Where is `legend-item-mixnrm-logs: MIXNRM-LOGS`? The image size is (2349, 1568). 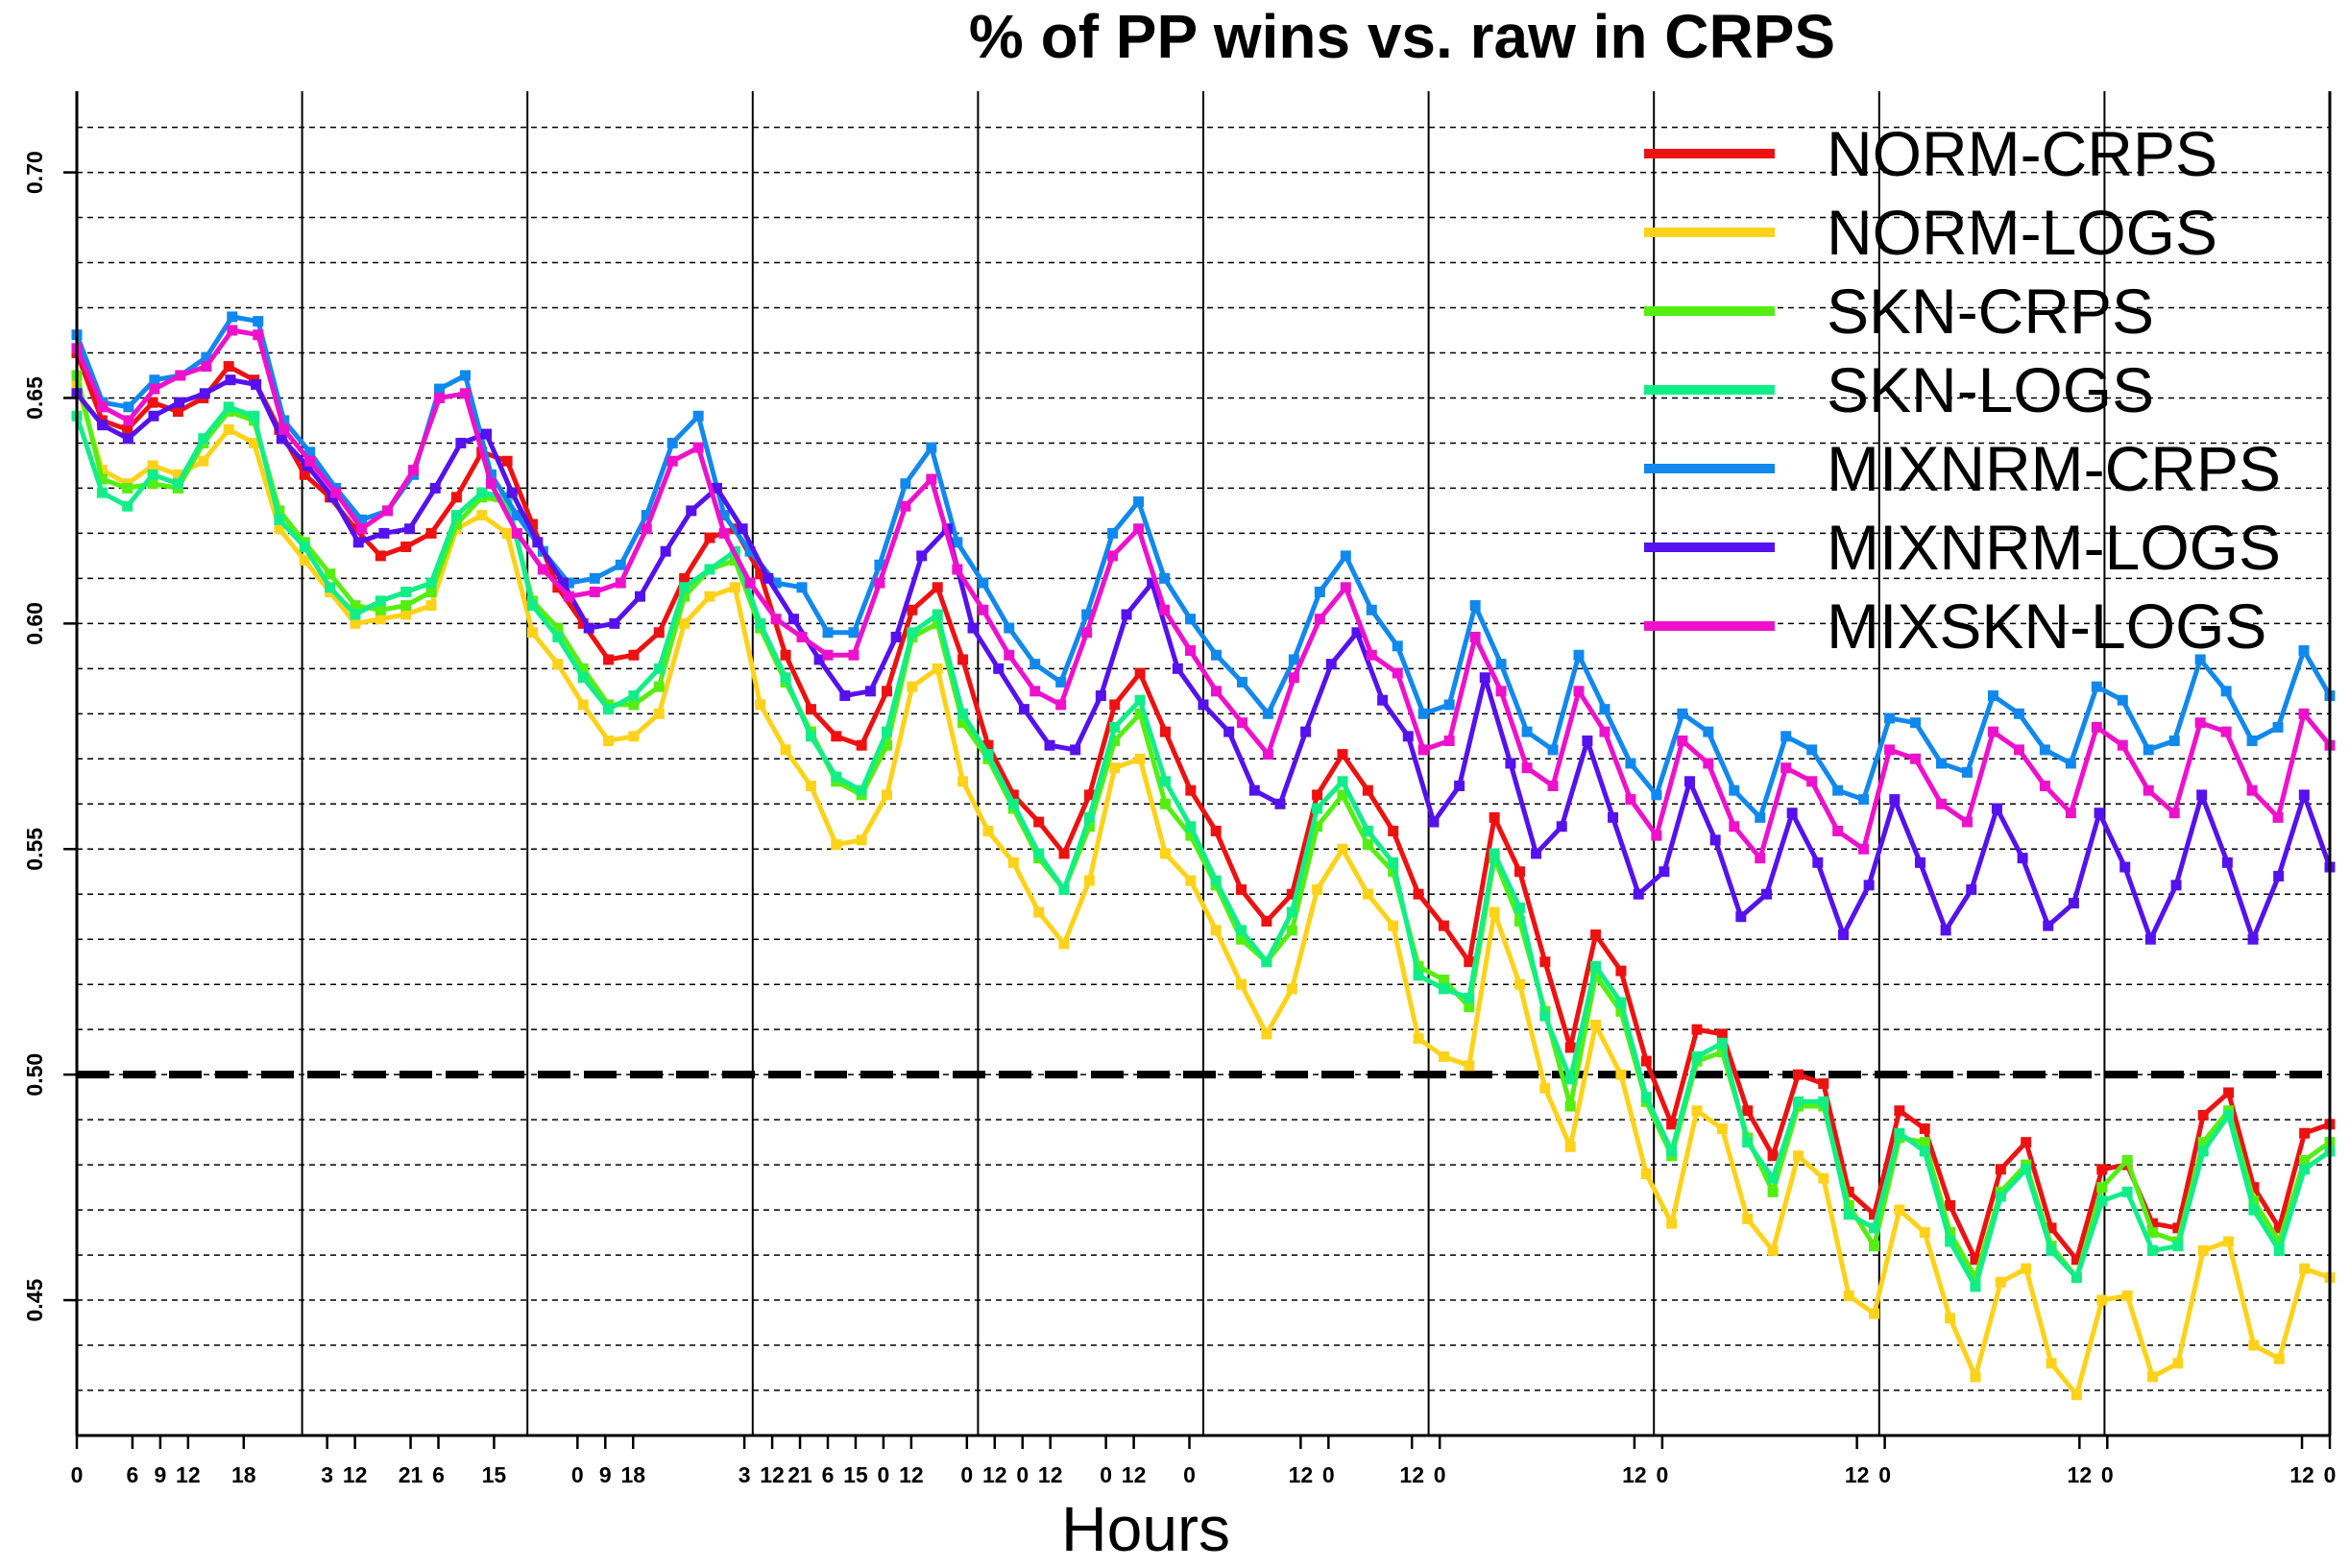 legend-item-mixnrm-logs: MIXNRM-LOGS is located at coordinates (1962, 547).